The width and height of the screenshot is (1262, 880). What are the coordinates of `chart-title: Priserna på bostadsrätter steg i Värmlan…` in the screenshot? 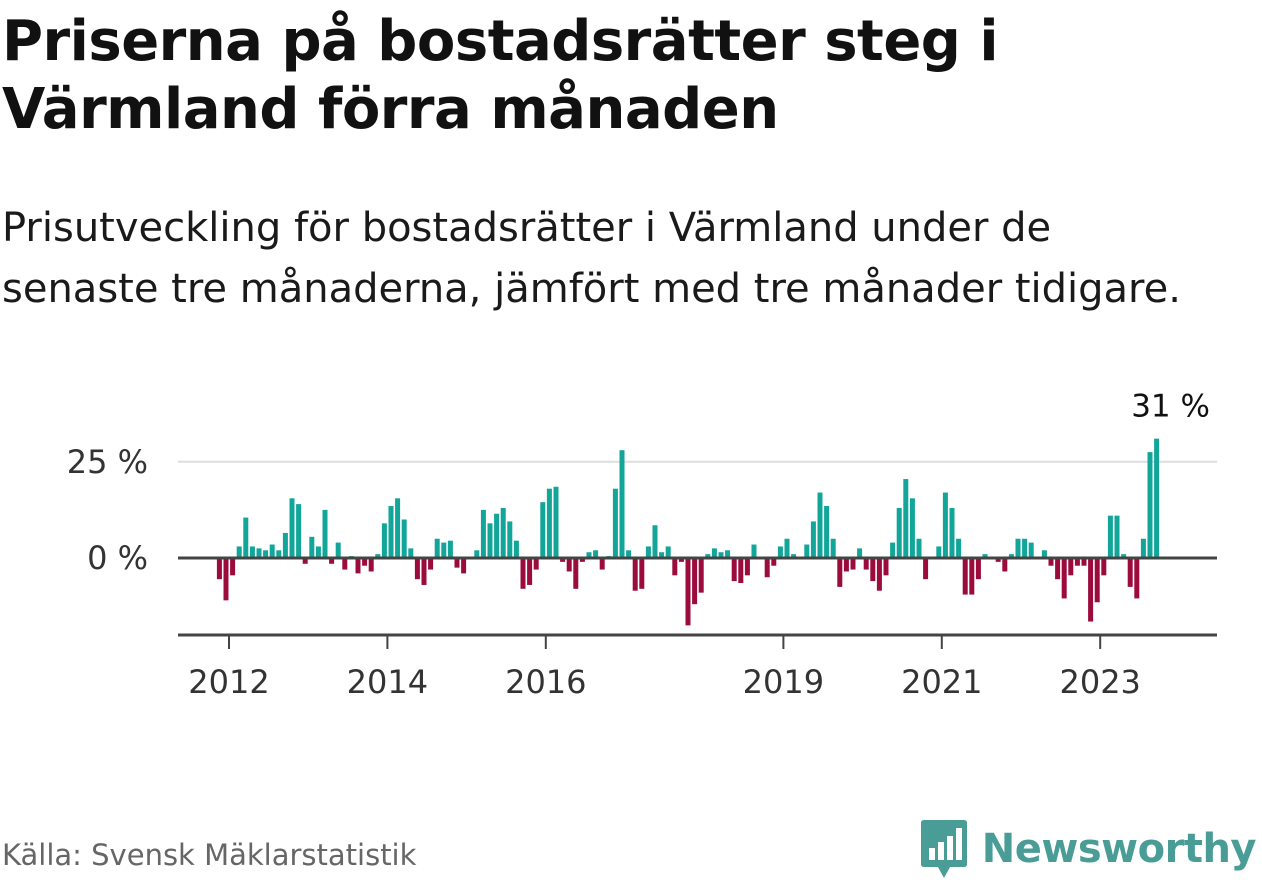 It's located at (500, 75).